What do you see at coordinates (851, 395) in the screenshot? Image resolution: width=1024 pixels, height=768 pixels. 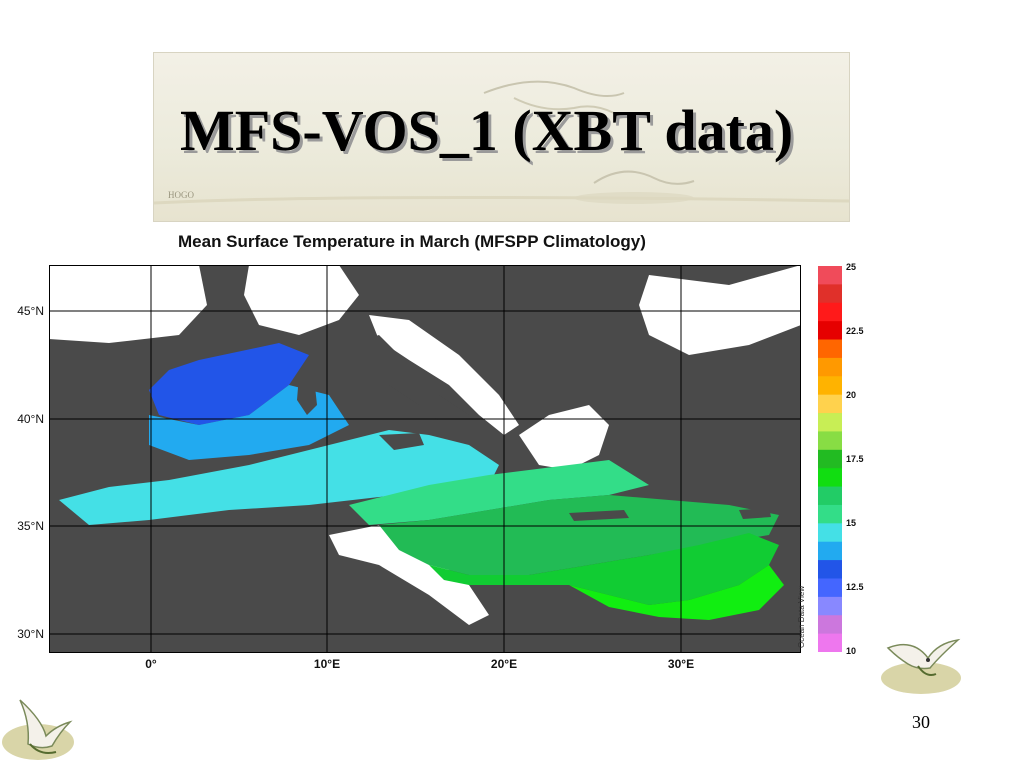 I see `colorbar-label-20: 20` at bounding box center [851, 395].